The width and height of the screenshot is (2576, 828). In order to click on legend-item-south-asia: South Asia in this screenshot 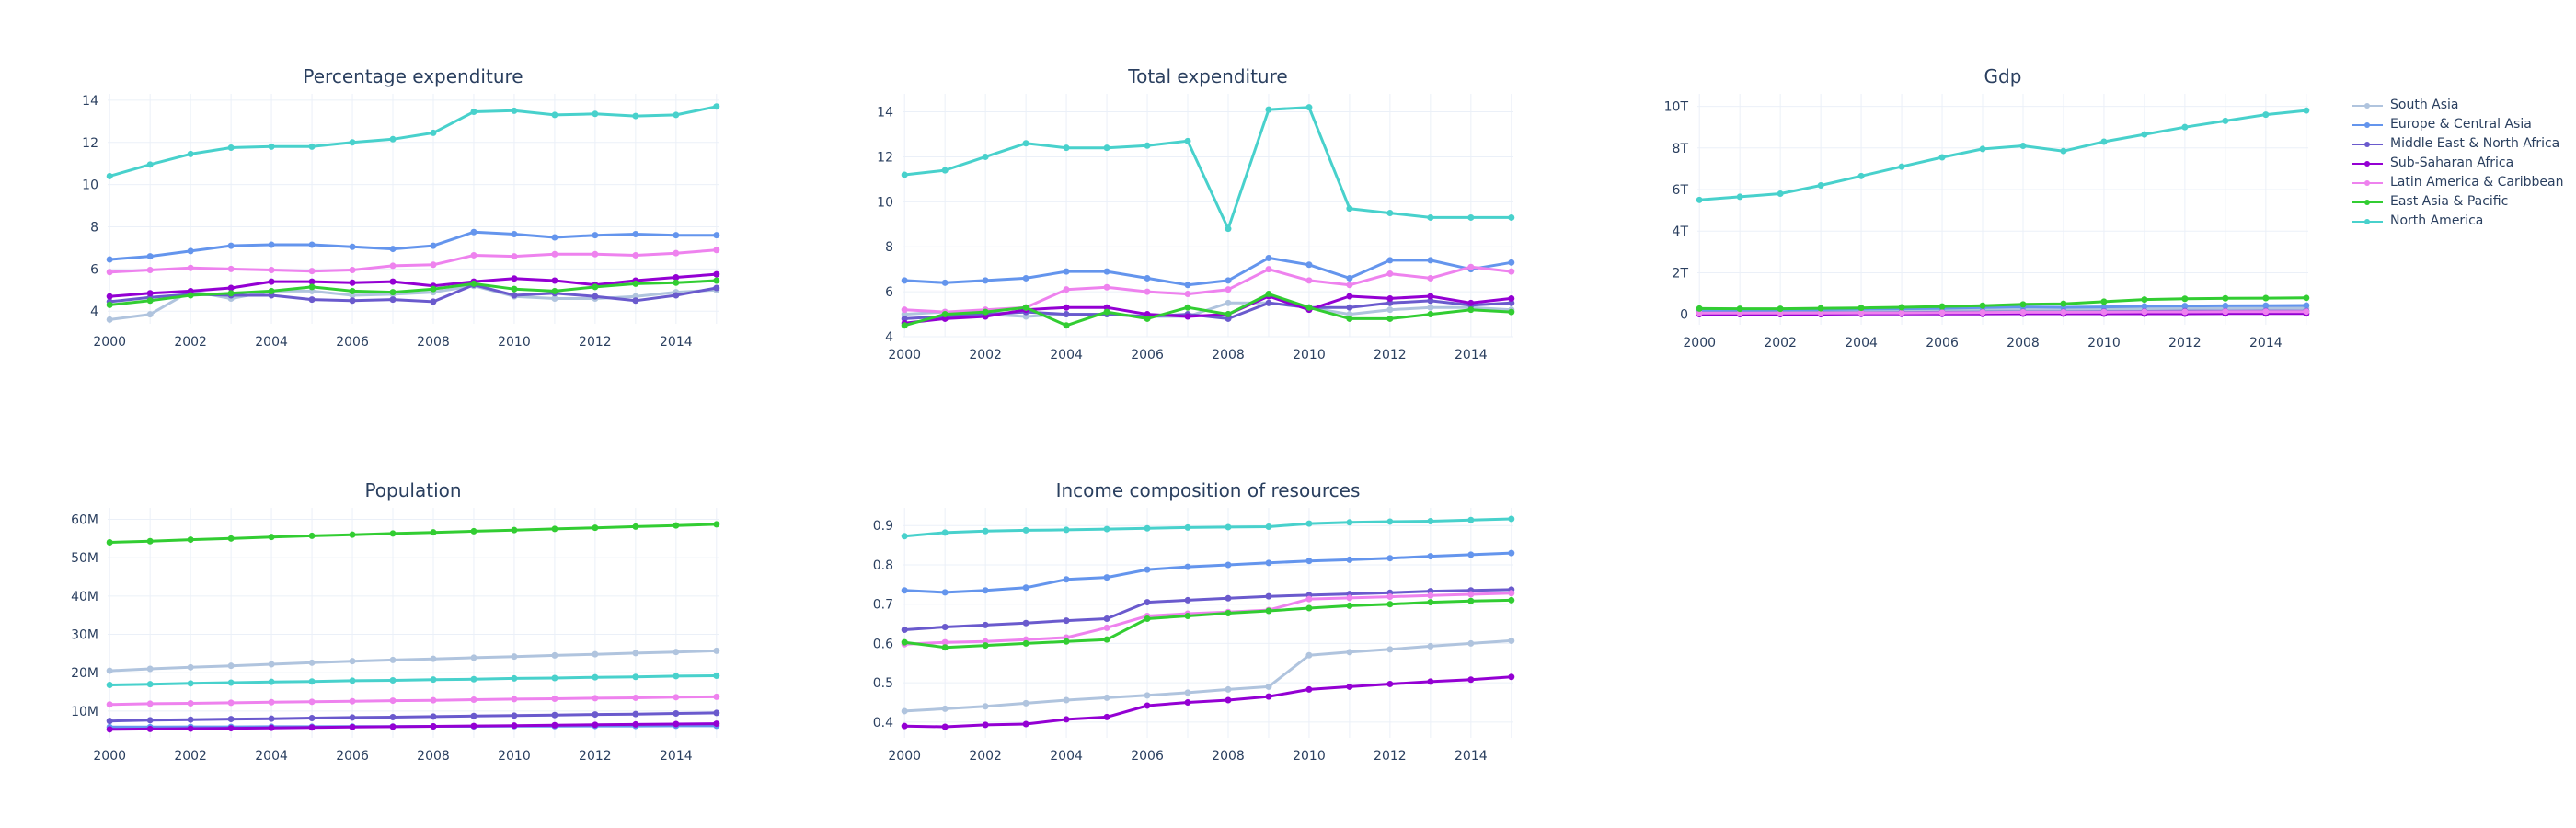, I will do `click(2462, 105)`.